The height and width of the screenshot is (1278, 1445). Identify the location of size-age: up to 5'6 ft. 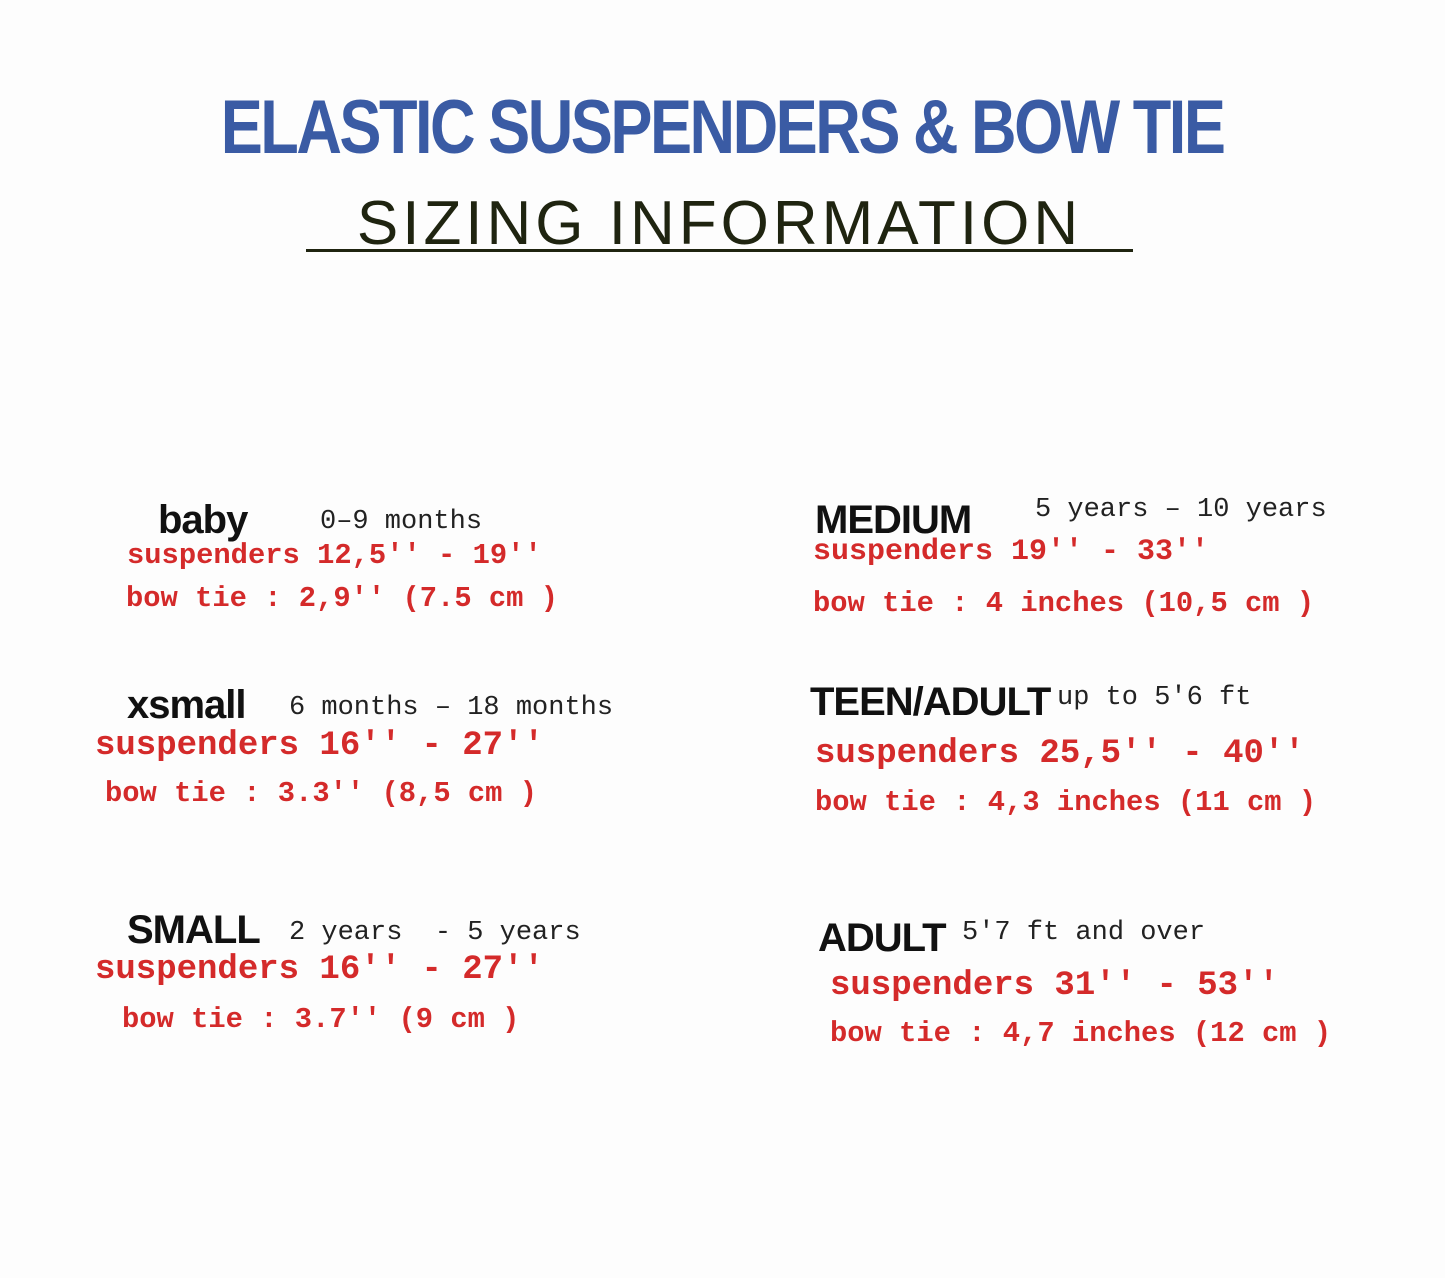
(1154, 698).